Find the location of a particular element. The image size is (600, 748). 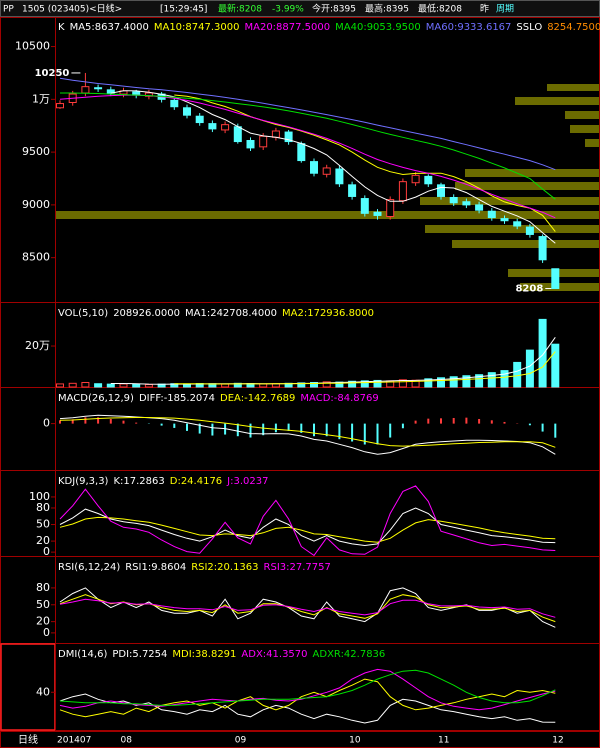

low: 最低:8208 is located at coordinates (440, 9).